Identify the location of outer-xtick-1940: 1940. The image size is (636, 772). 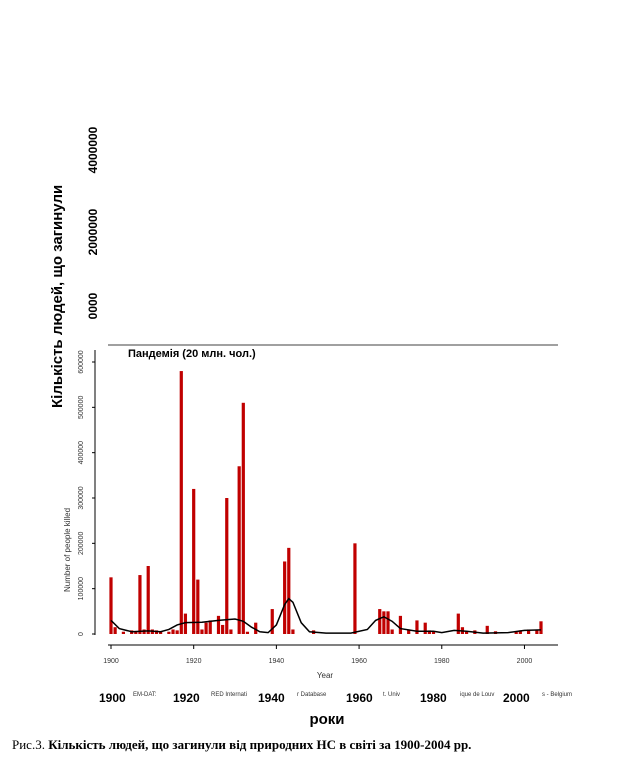
(271, 698).